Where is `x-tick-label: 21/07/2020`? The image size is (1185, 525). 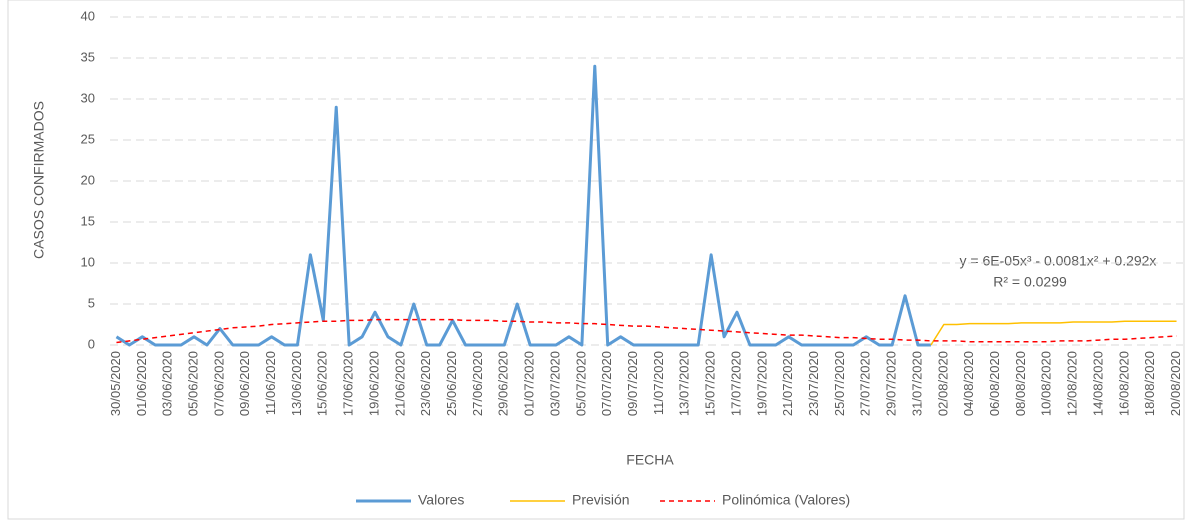
x-tick-label: 21/07/2020 is located at coordinates (787, 383).